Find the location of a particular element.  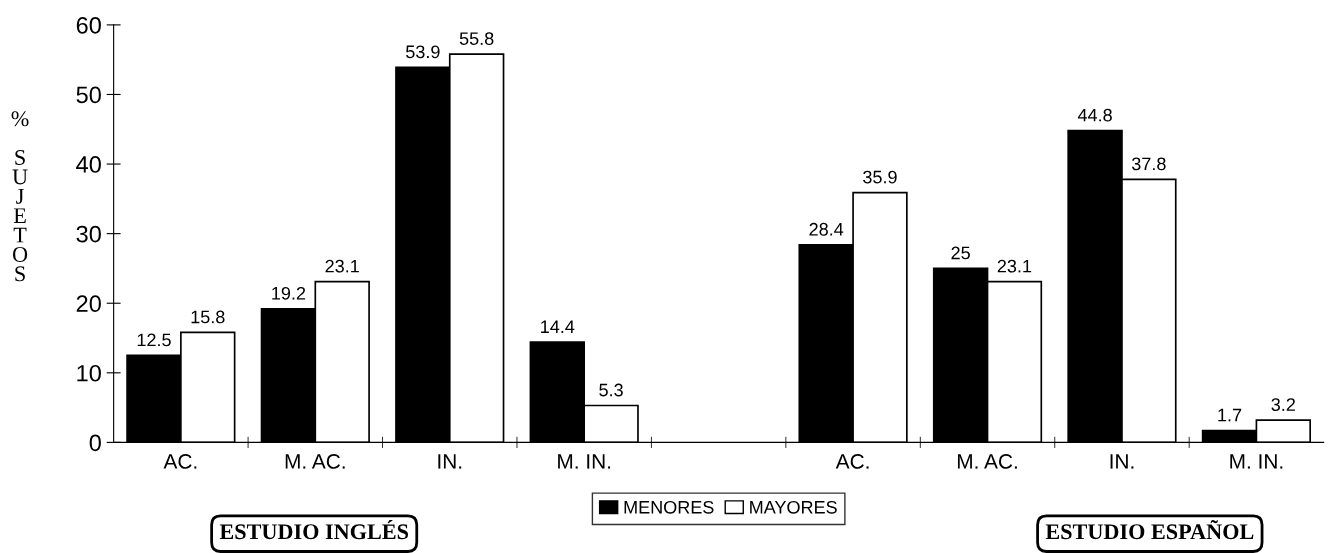

data-label: 44.8 is located at coordinates (1094, 115).